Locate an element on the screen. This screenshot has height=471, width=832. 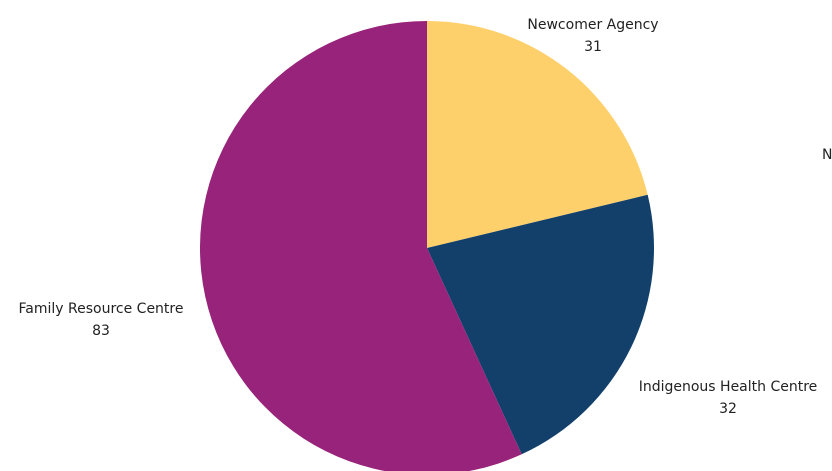
slice-value: 32 is located at coordinates (728, 409).